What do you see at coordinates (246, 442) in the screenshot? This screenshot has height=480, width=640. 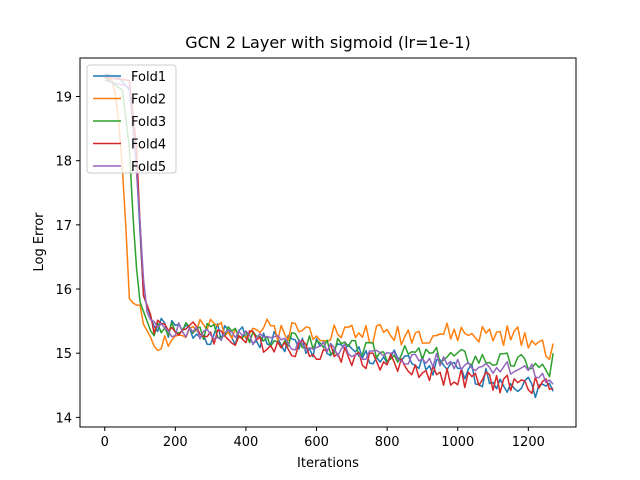 I see `x-tick-label: 400` at bounding box center [246, 442].